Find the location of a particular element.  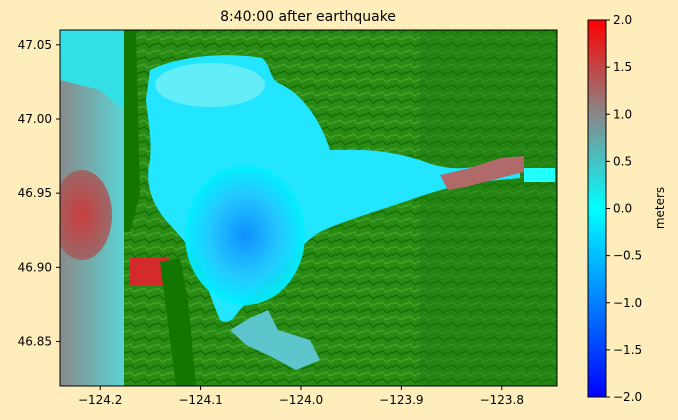

y-tick-label: 47.00 is located at coordinates (35, 119).